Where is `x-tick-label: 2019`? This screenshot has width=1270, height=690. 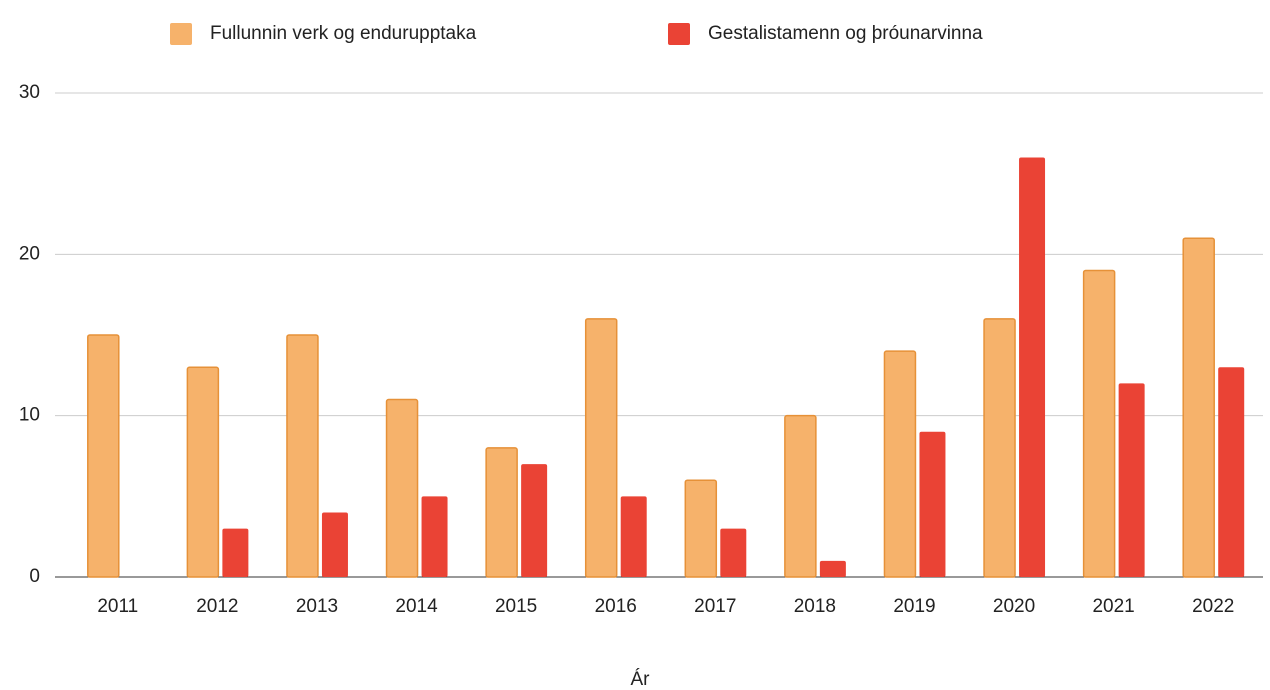 x-tick-label: 2019 is located at coordinates (914, 606).